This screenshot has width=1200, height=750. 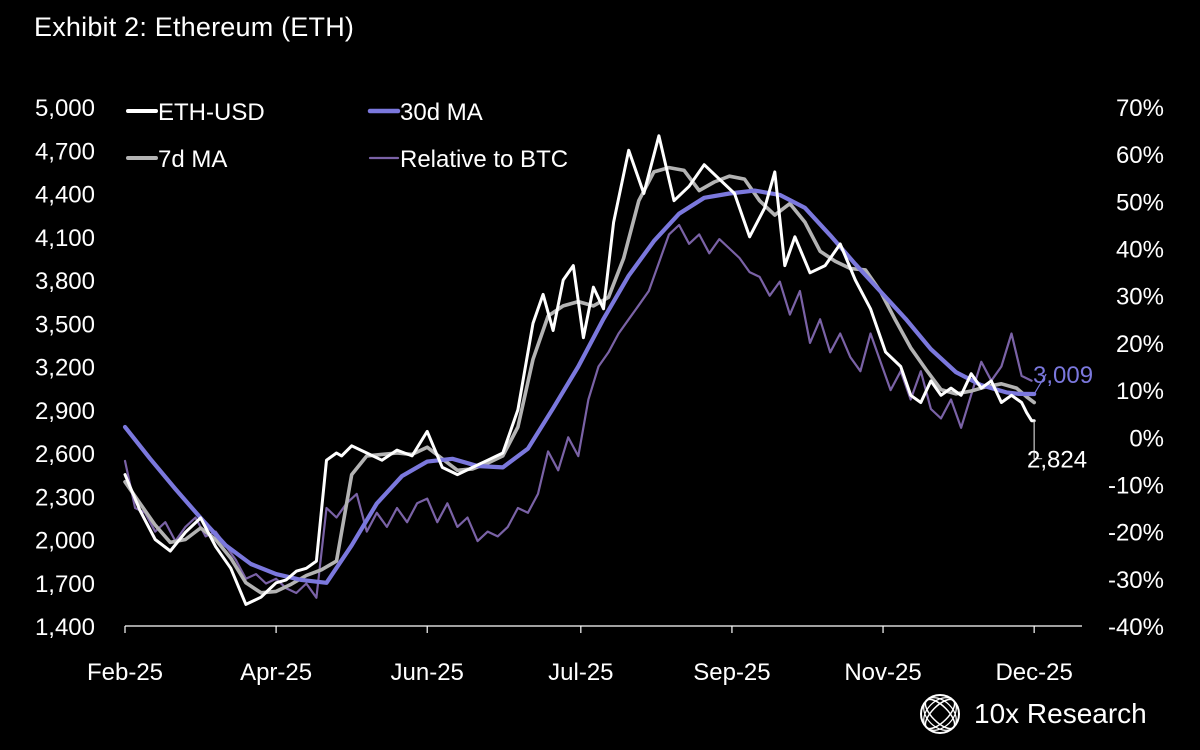 What do you see at coordinates (1136, 627) in the screenshot?
I see `y-right-tick-label: -40%` at bounding box center [1136, 627].